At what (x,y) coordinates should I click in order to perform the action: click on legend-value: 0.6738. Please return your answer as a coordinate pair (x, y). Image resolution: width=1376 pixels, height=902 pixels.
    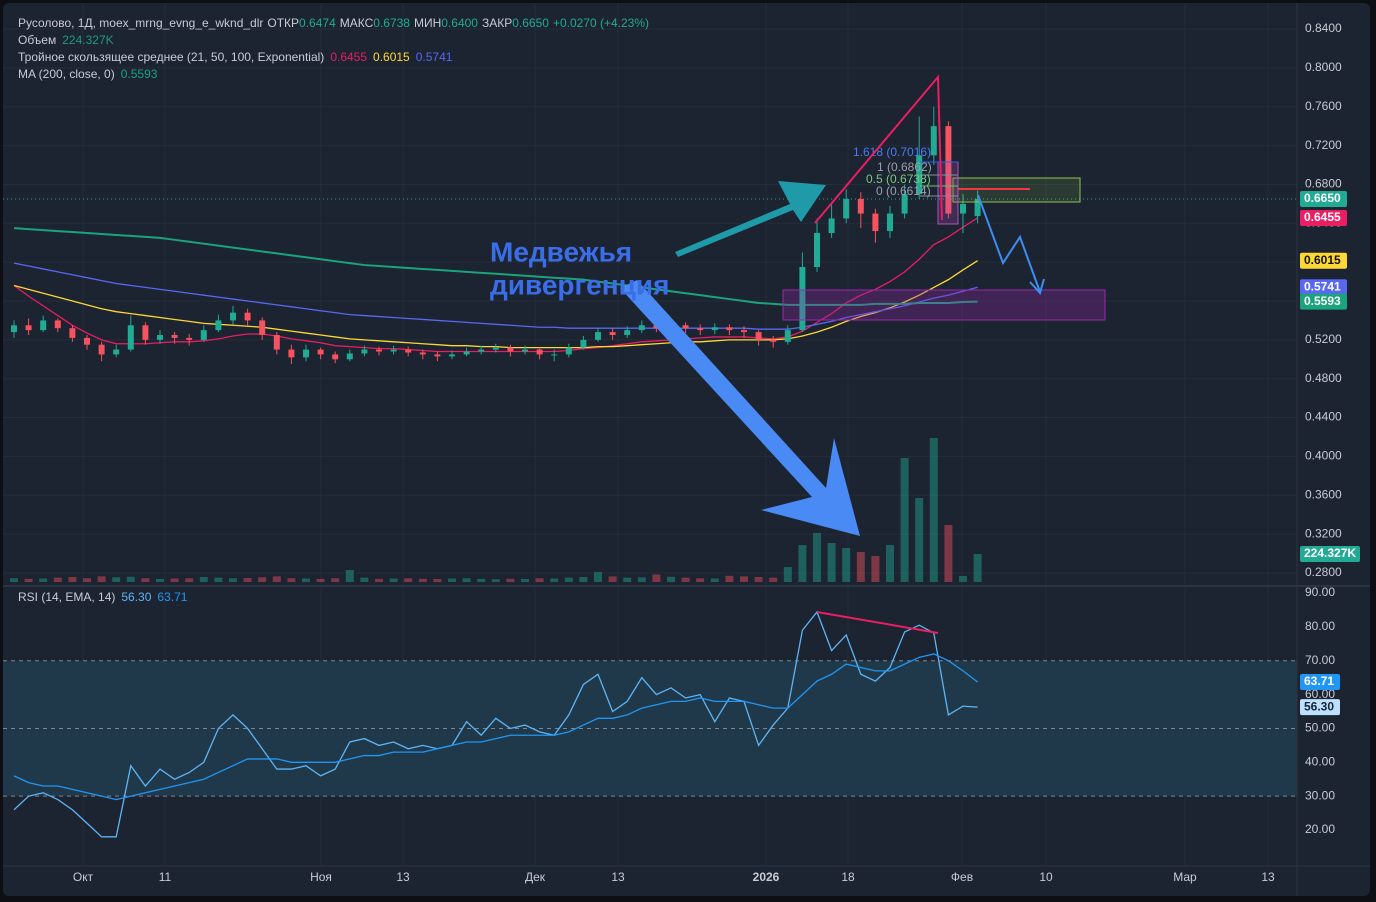
    Looking at the image, I should click on (391, 23).